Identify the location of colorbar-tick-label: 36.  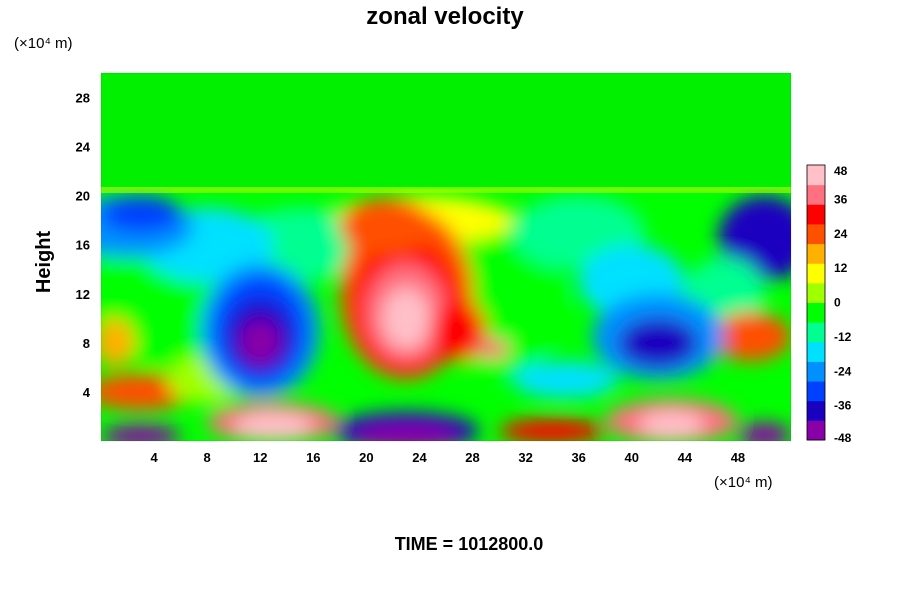
(841, 199).